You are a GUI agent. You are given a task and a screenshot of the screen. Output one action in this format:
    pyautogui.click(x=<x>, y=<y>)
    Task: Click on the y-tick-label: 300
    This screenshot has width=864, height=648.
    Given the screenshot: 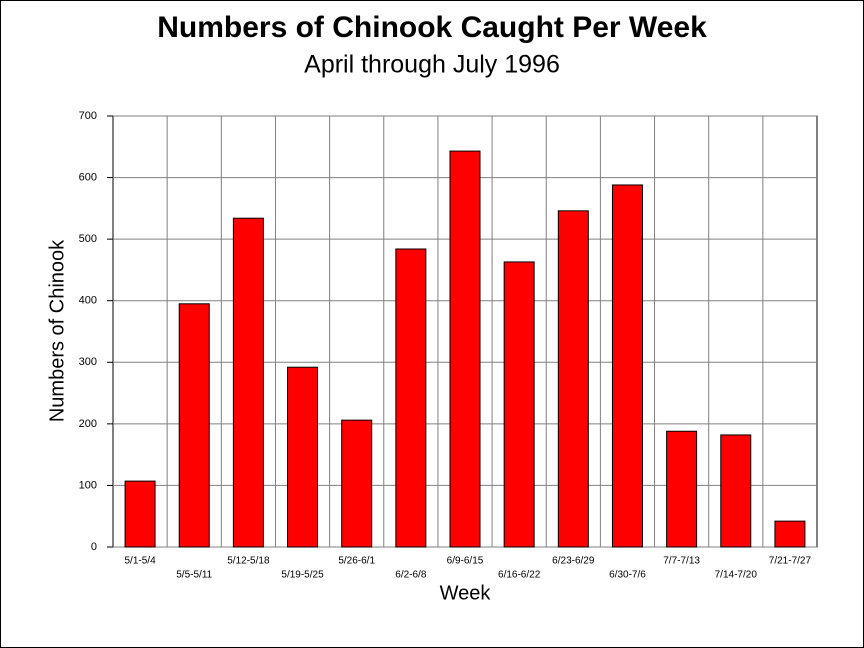 What is the action you would take?
    pyautogui.click(x=88, y=362)
    